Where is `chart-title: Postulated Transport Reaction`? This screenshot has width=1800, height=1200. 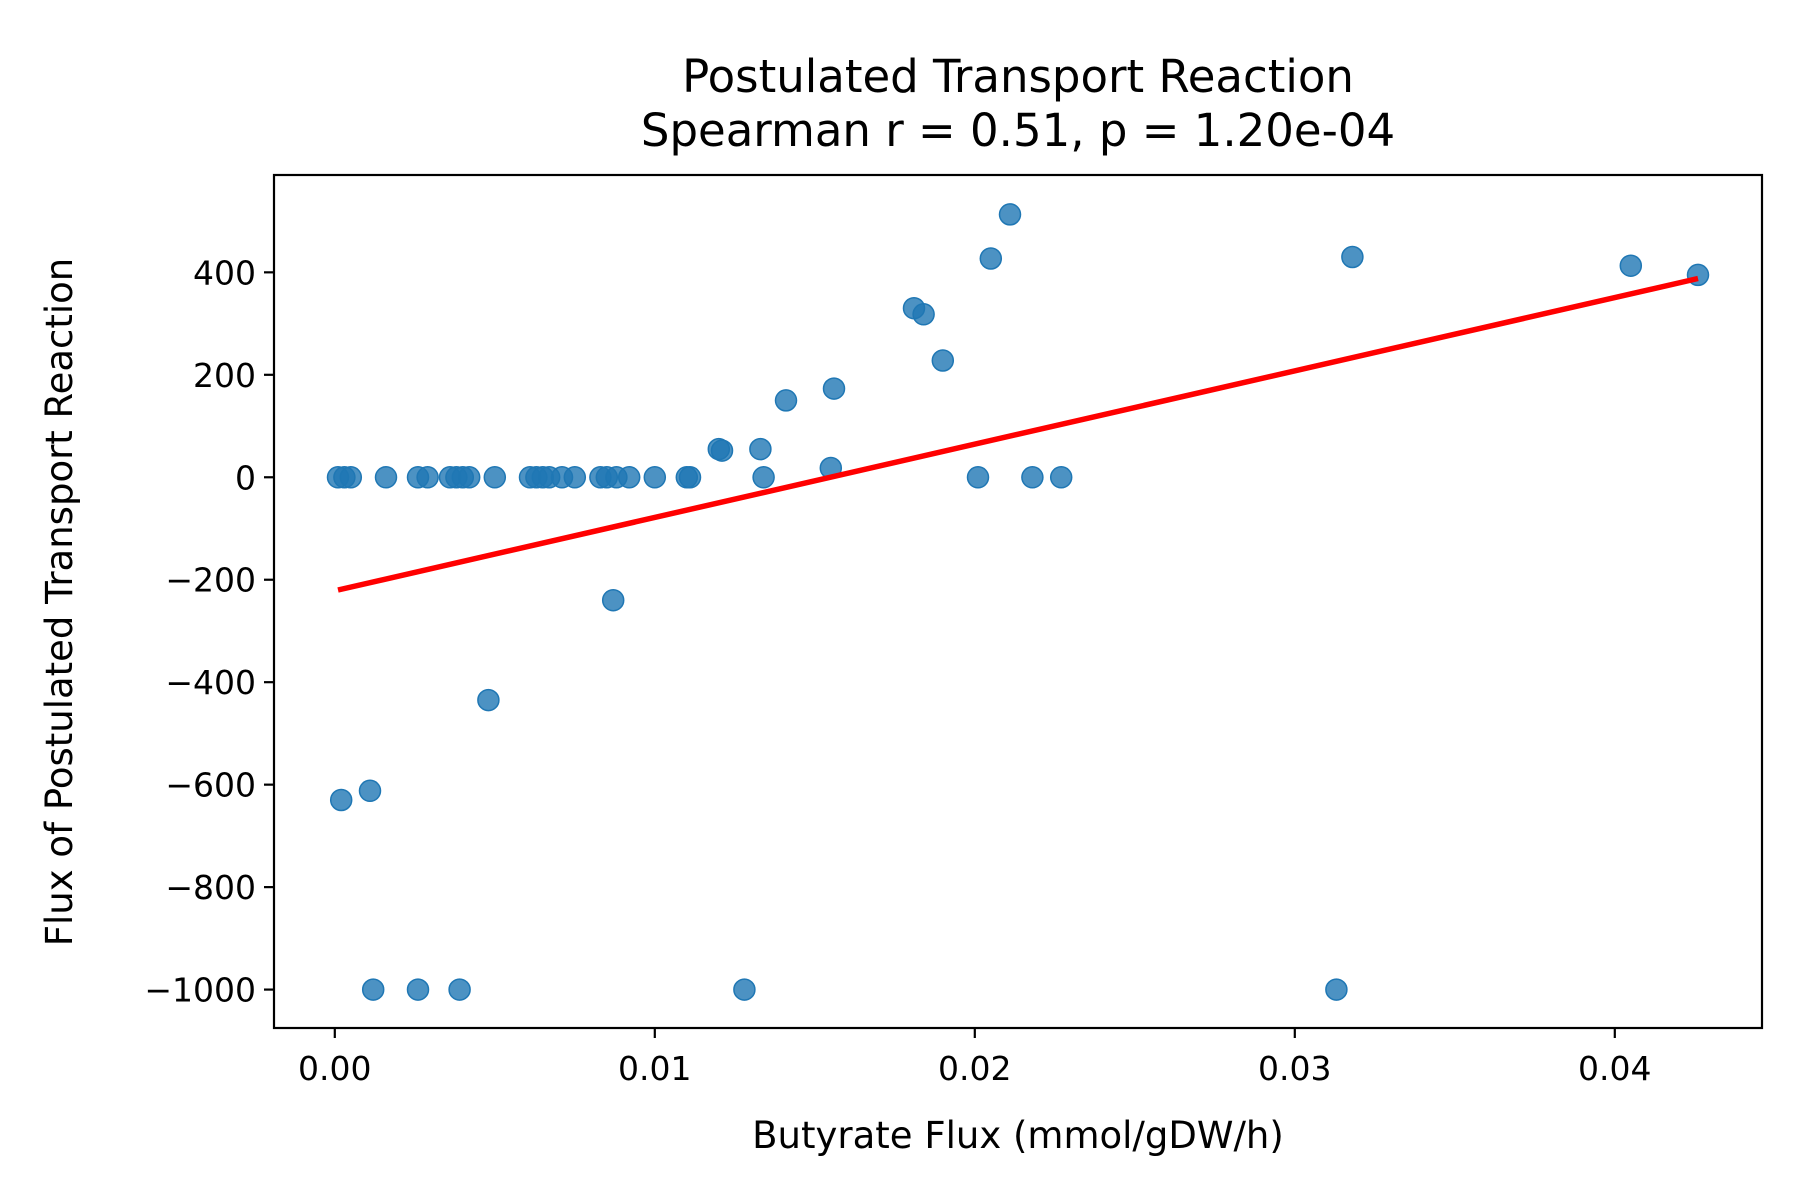 chart-title: Postulated Transport Reaction is located at coordinates (1018, 76).